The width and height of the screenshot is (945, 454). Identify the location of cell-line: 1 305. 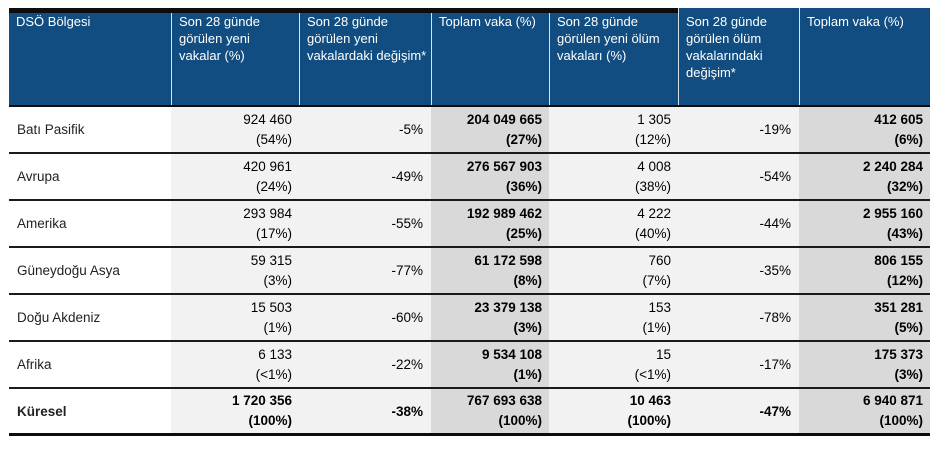
(654, 119).